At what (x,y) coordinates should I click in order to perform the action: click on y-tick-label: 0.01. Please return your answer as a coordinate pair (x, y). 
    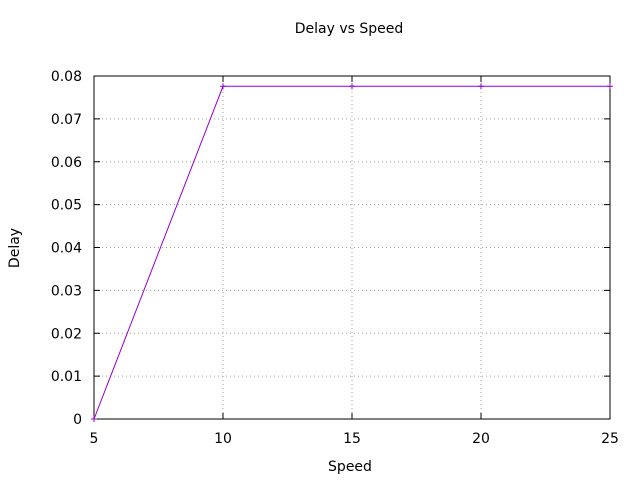
    Looking at the image, I should click on (66, 377).